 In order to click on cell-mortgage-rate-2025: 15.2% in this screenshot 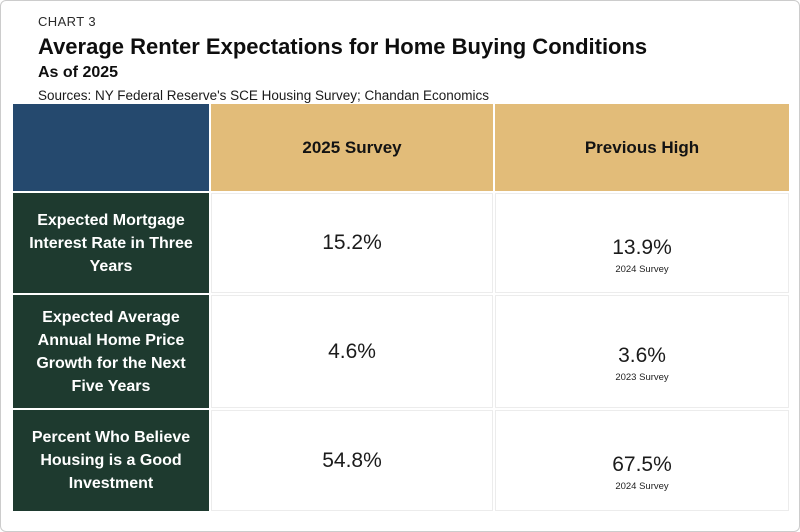, I will do `click(352, 243)`.